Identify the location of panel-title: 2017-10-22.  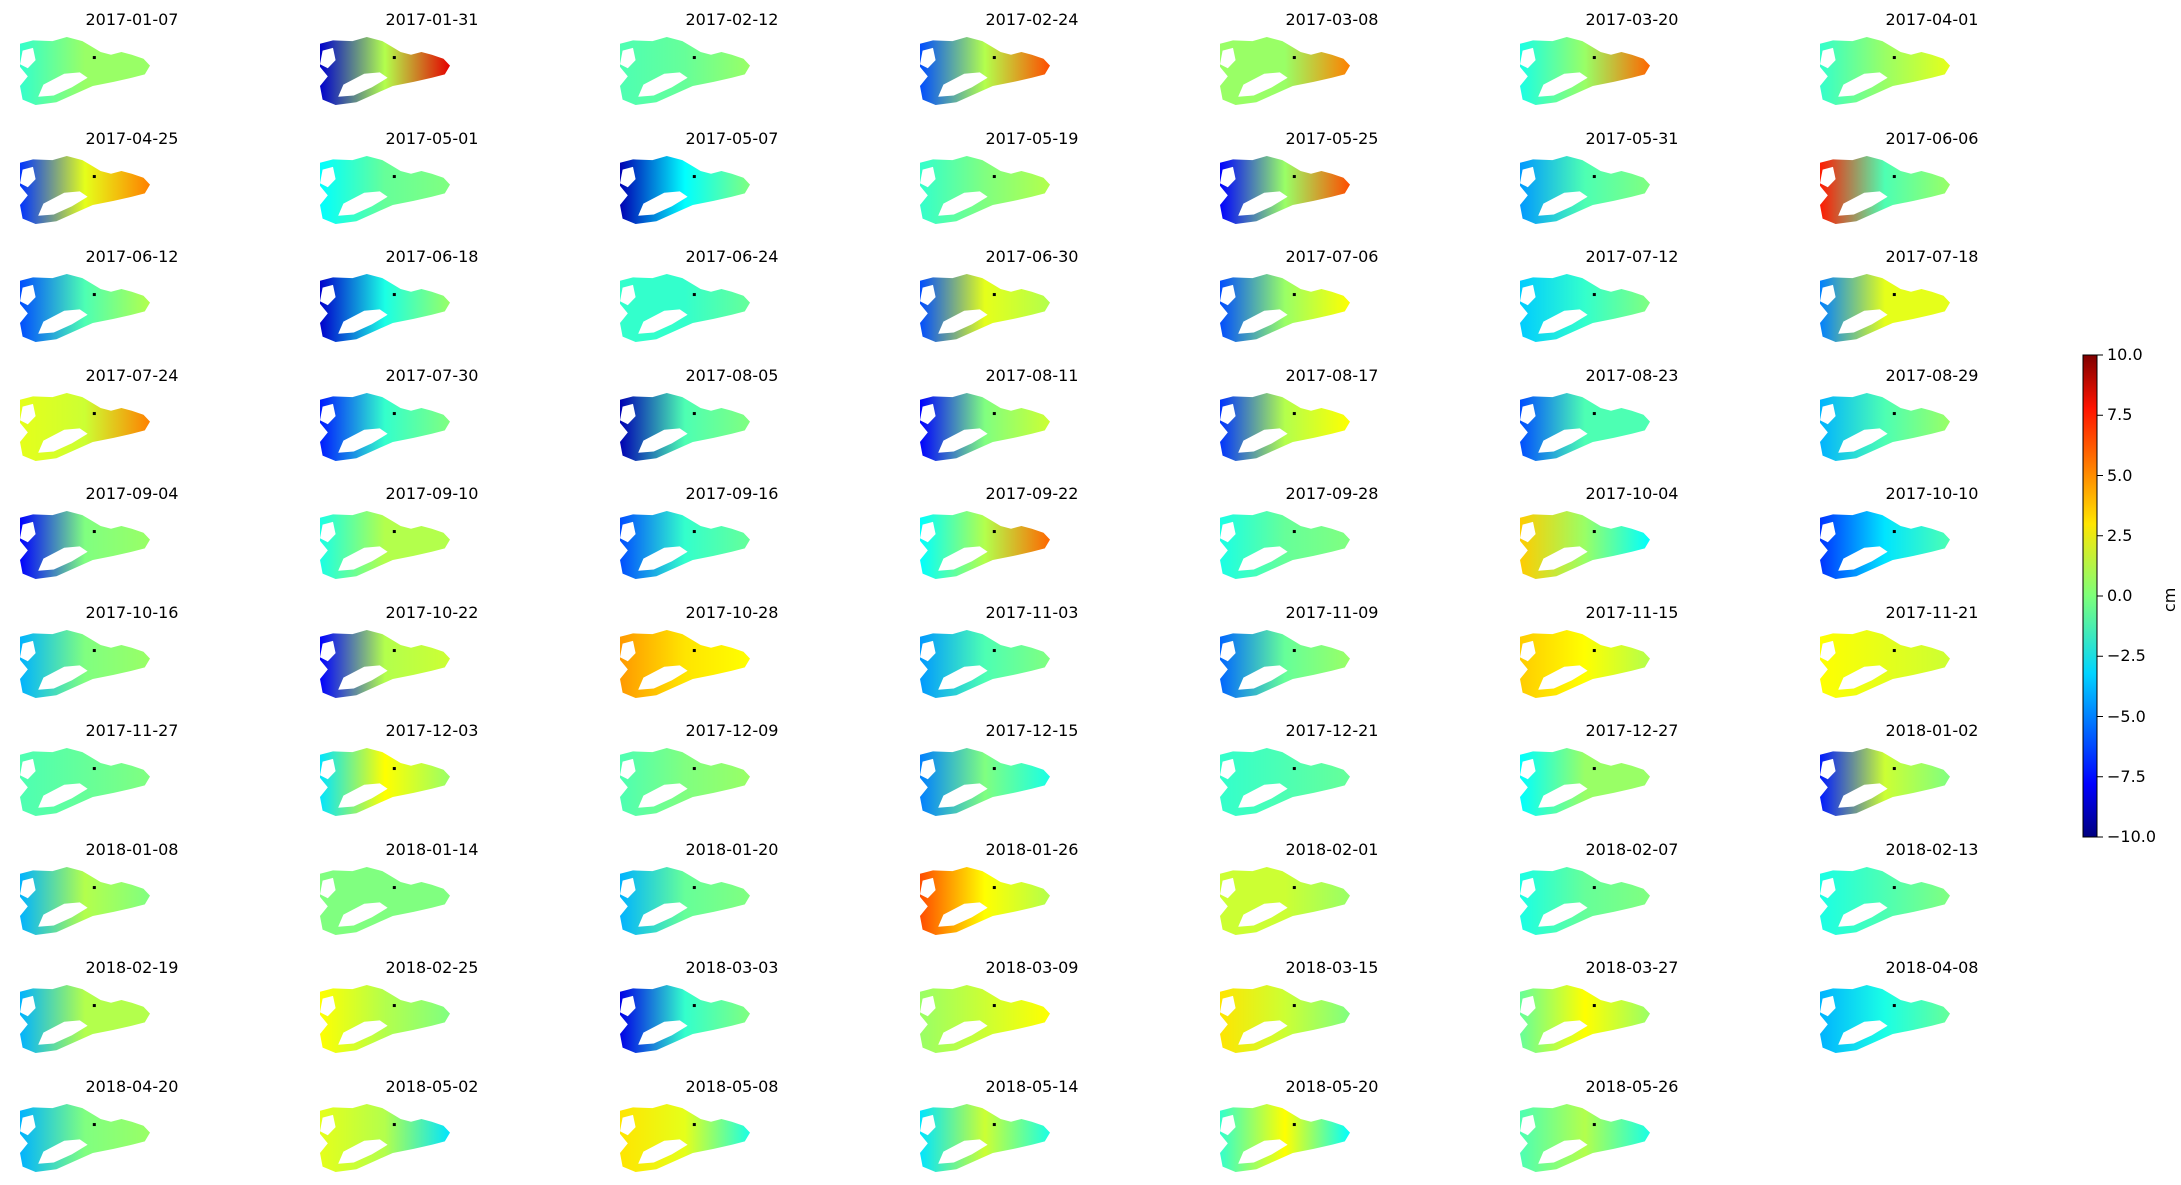
(432, 612).